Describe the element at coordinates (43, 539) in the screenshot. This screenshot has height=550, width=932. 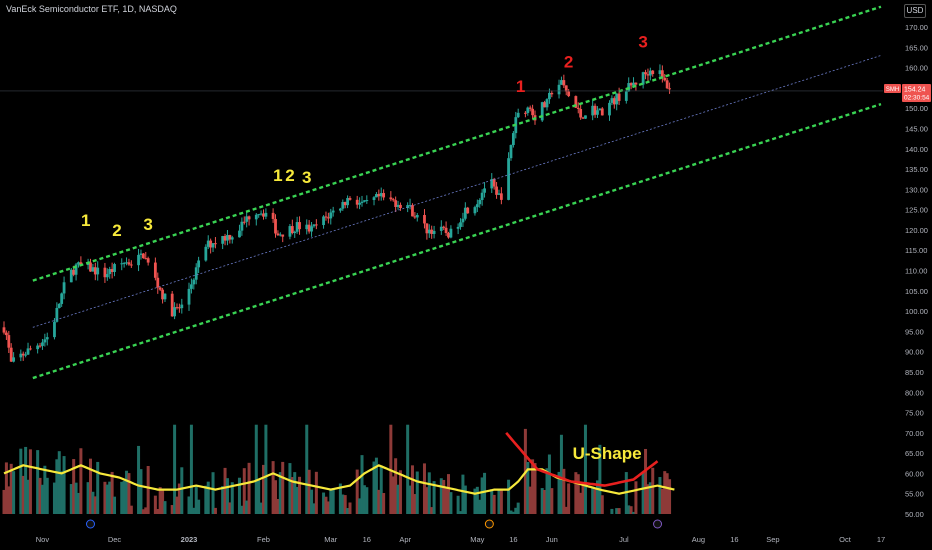
I see `time-tick-label: Nov` at that location.